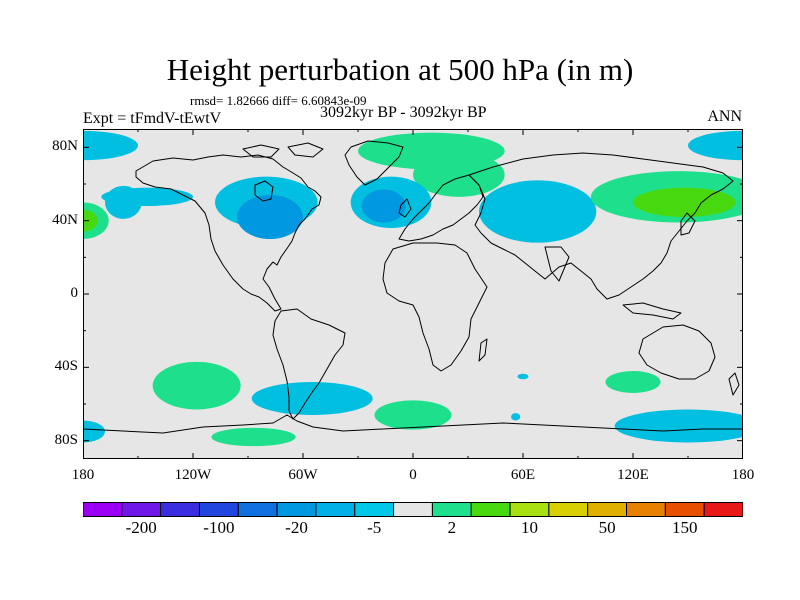 The image size is (800, 600). What do you see at coordinates (312, 398) in the screenshot?
I see `anomaly-region-drake-passage-low` at bounding box center [312, 398].